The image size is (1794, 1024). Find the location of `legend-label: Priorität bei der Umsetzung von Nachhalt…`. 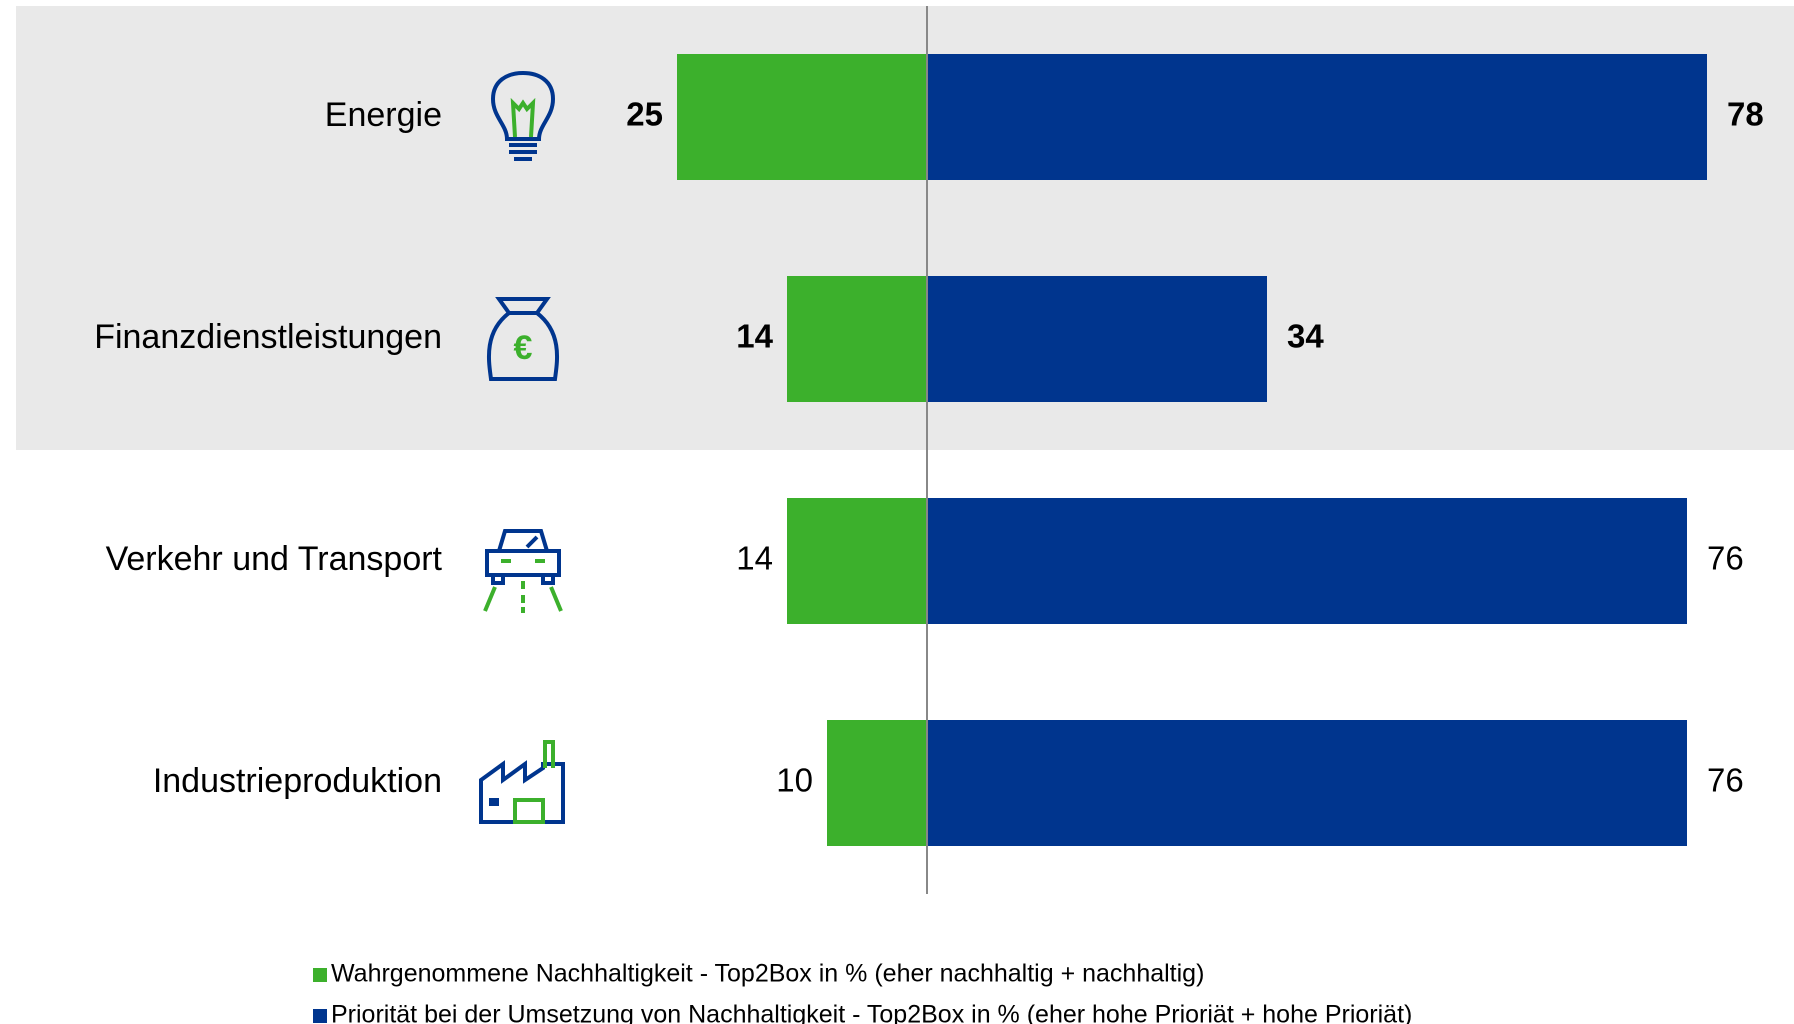

legend-label: Priorität bei der Umsetzung von Nachhalt… is located at coordinates (871, 1012).